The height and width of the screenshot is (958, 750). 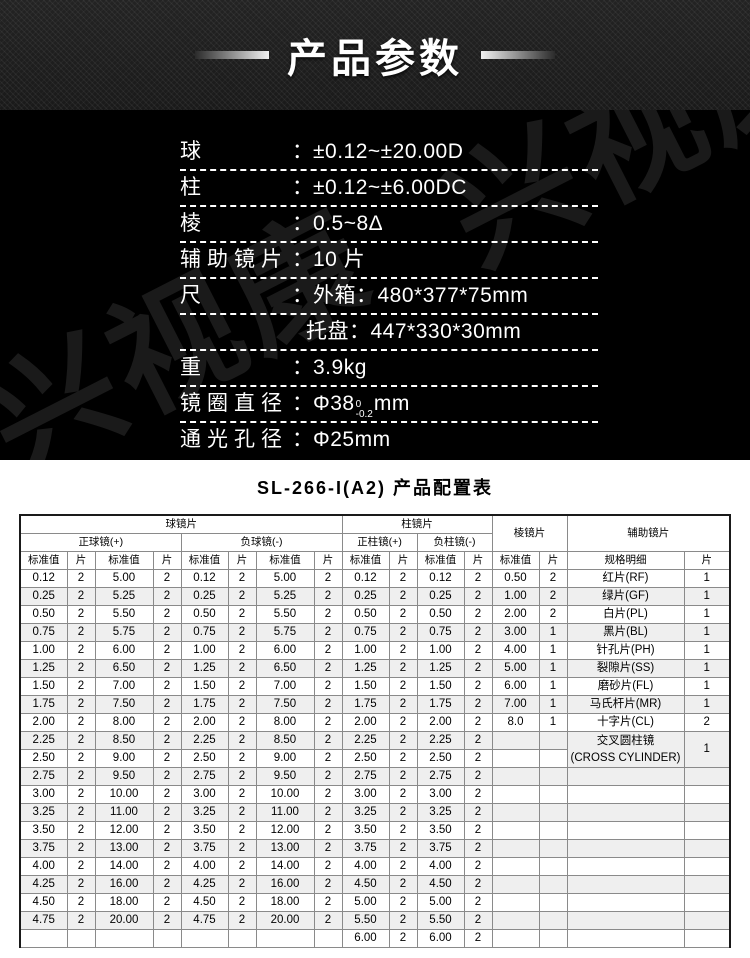 What do you see at coordinates (365, 722) in the screenshot?
I see `cell-cp: 2.00` at bounding box center [365, 722].